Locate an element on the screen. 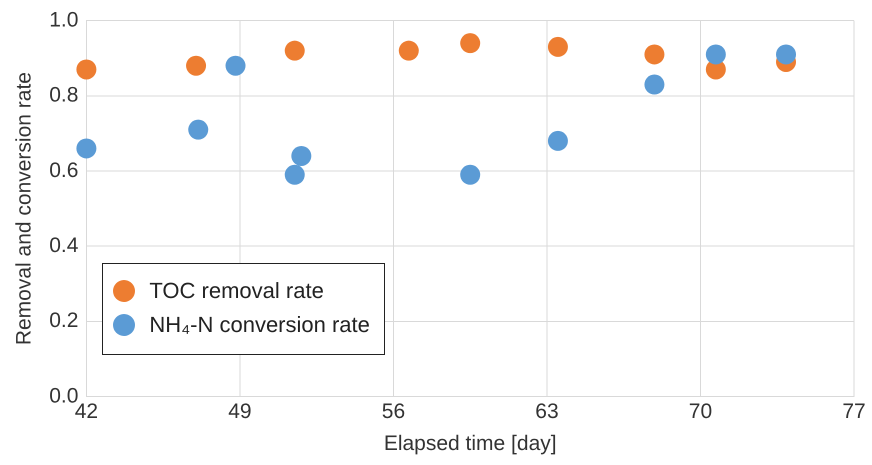 This screenshot has height=465, width=872. y-tick-label: 0.4 is located at coordinates (64, 245).